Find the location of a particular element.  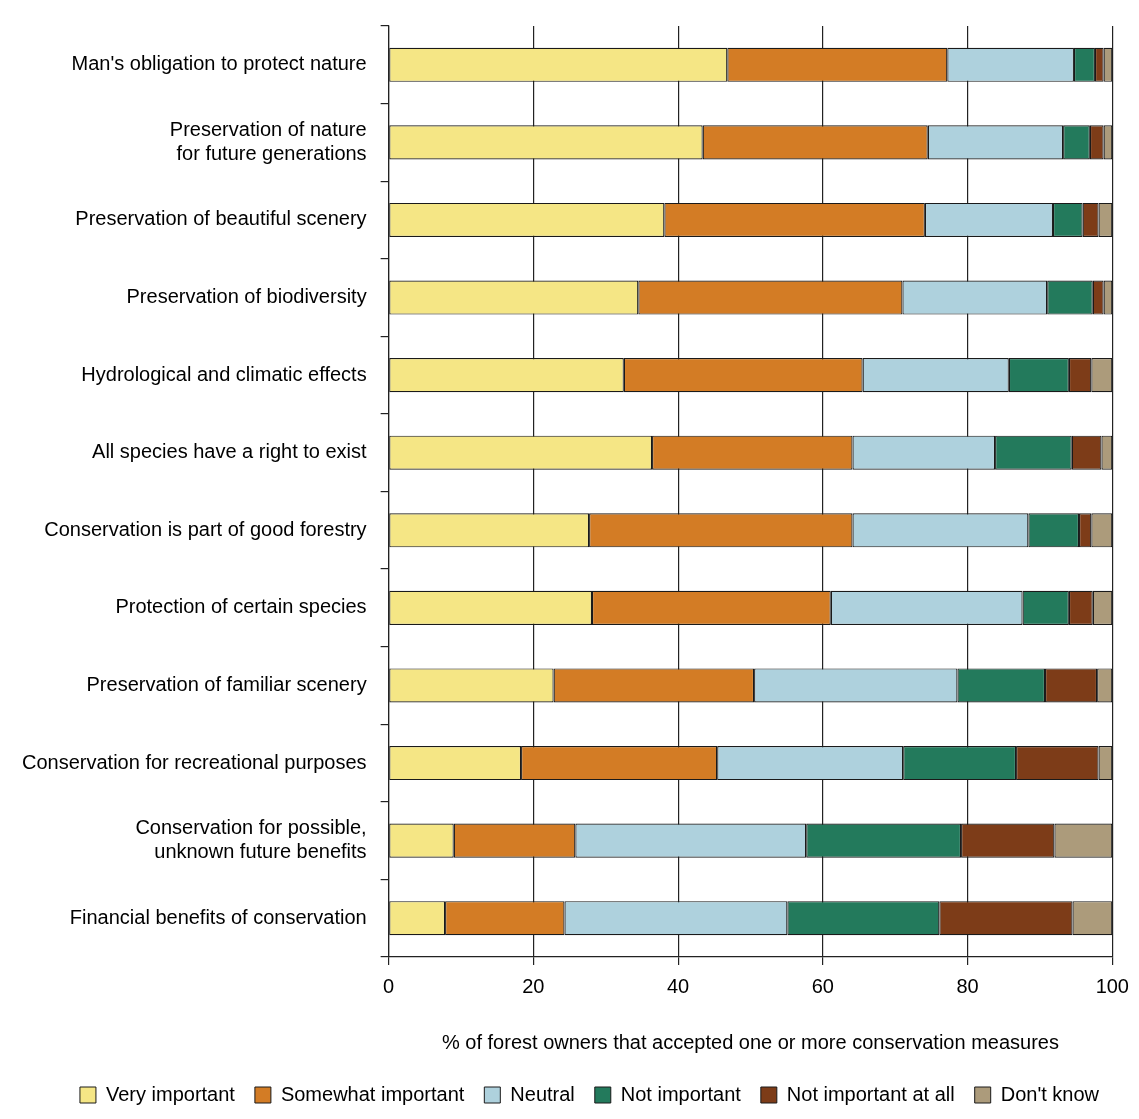

legend-label: Not important is located at coordinates (681, 1093).